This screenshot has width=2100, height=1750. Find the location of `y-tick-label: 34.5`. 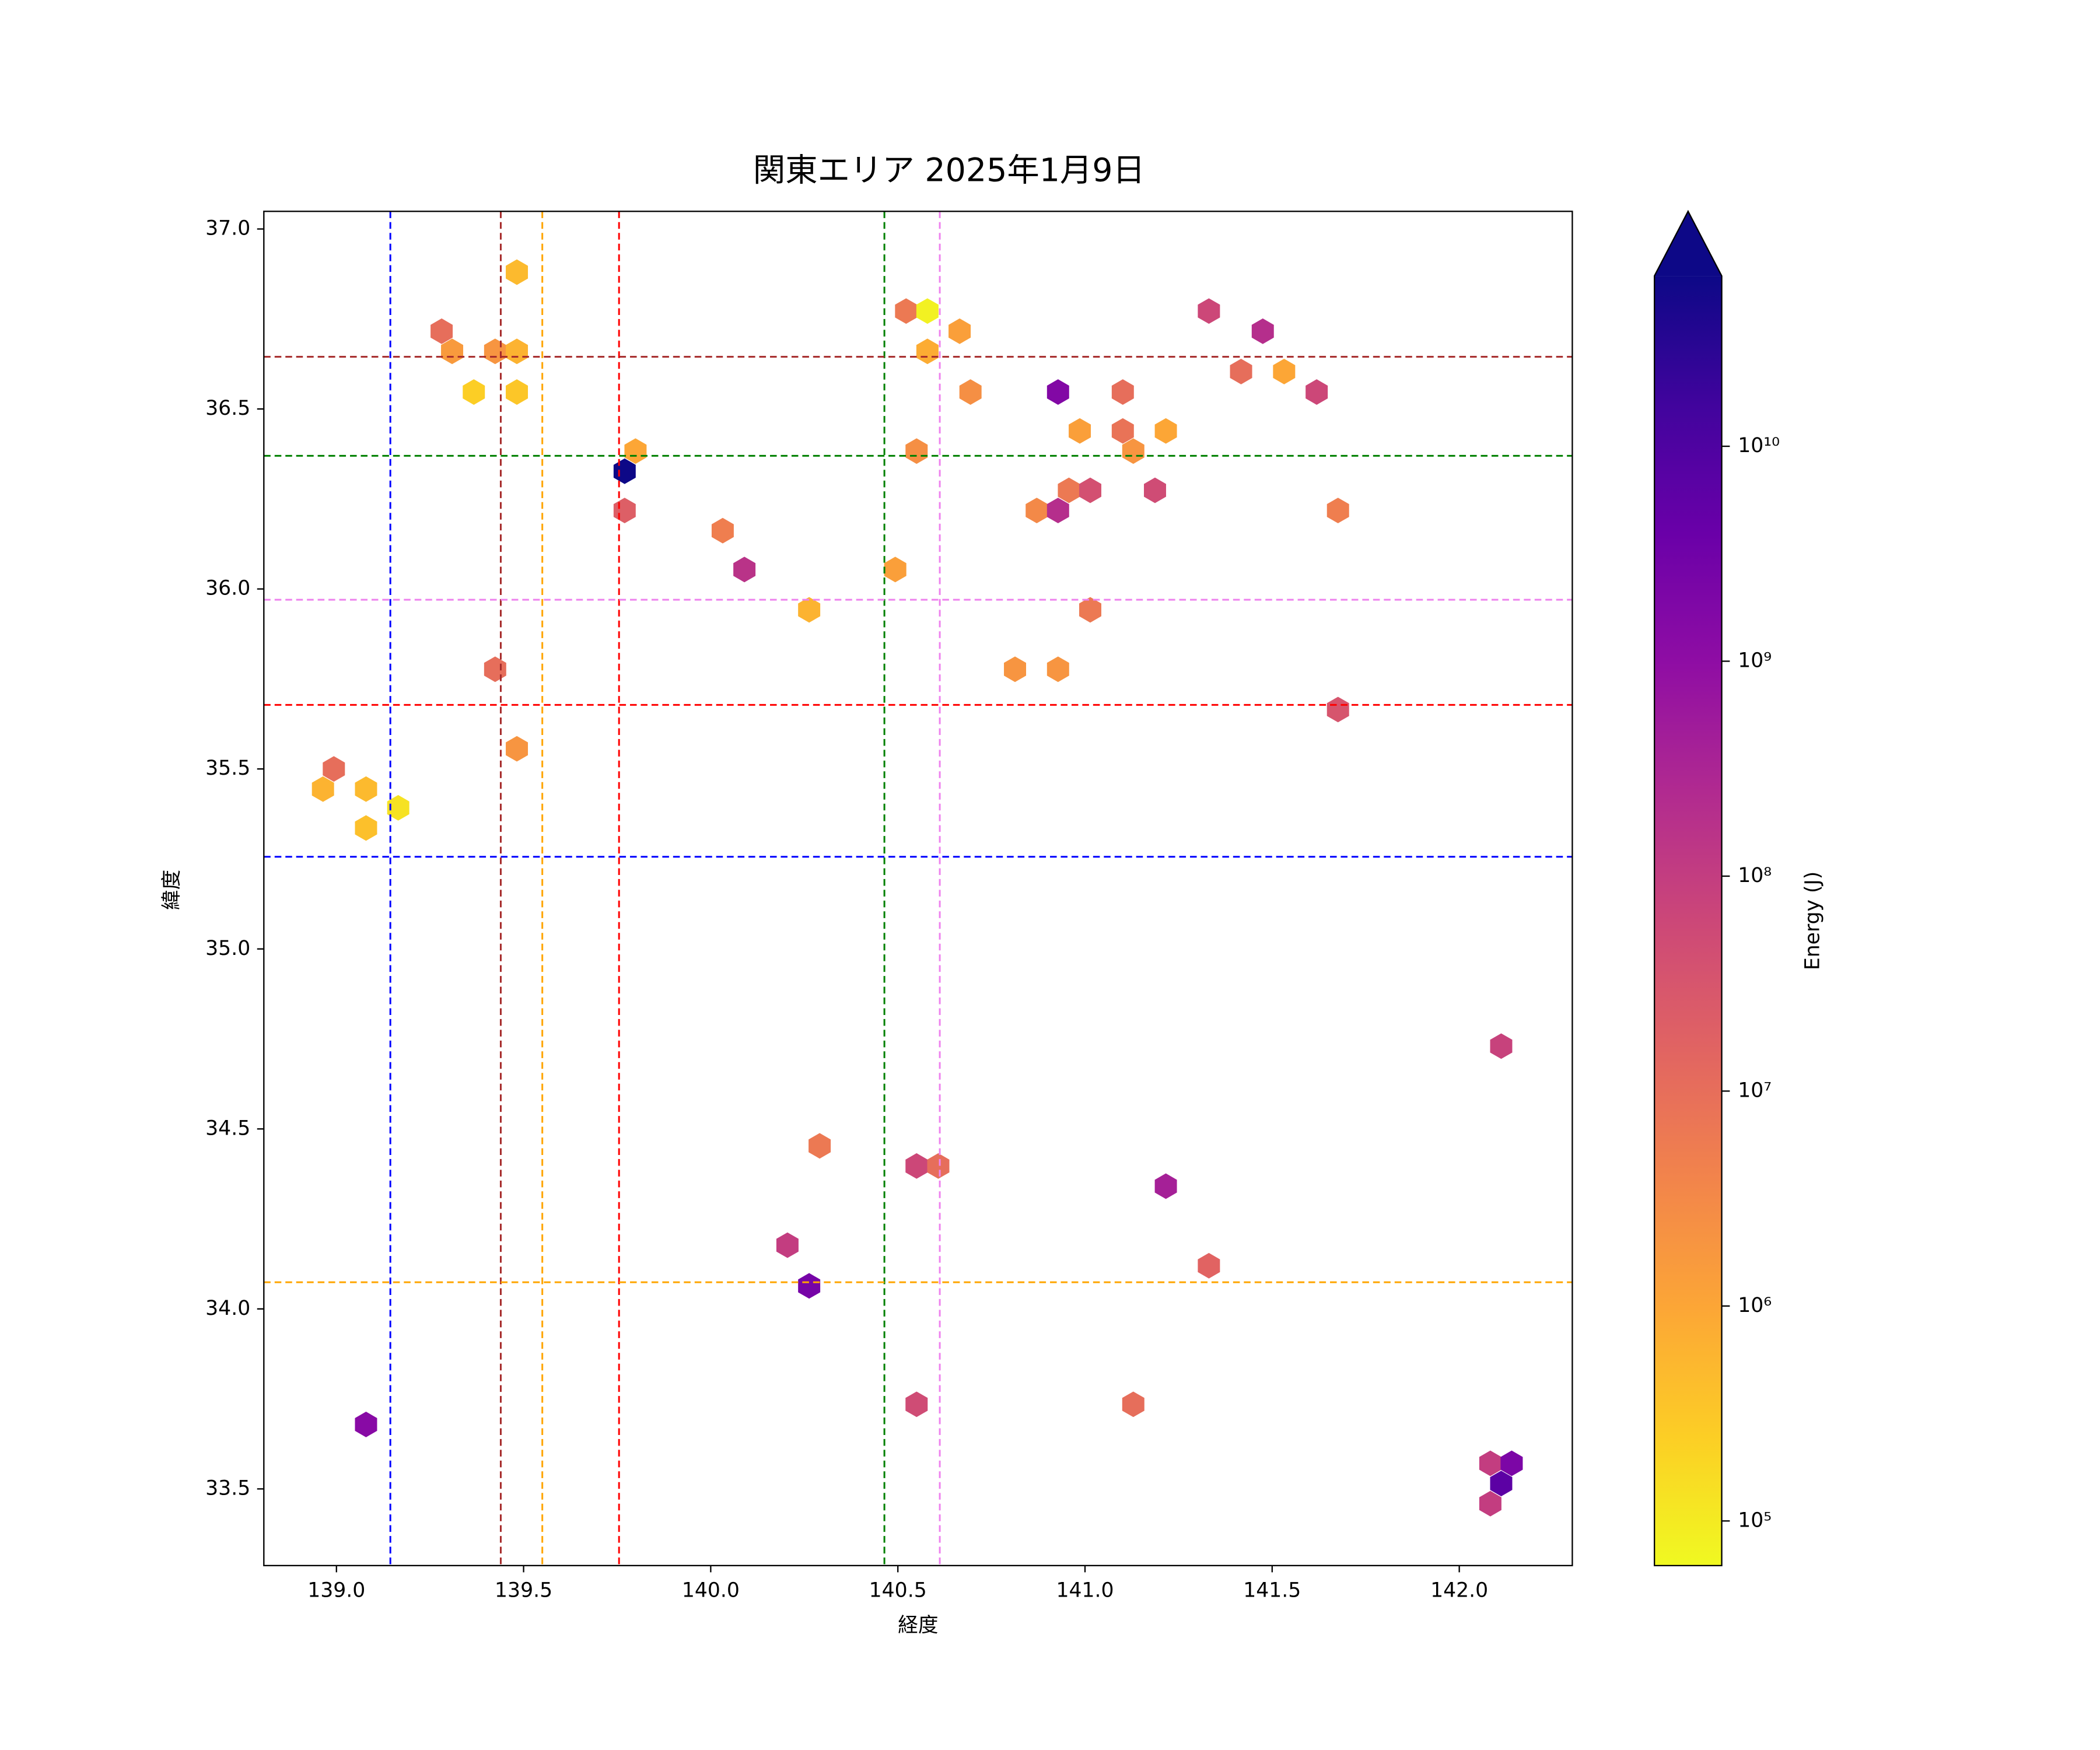

y-tick-label: 34.5 is located at coordinates (228, 1128).